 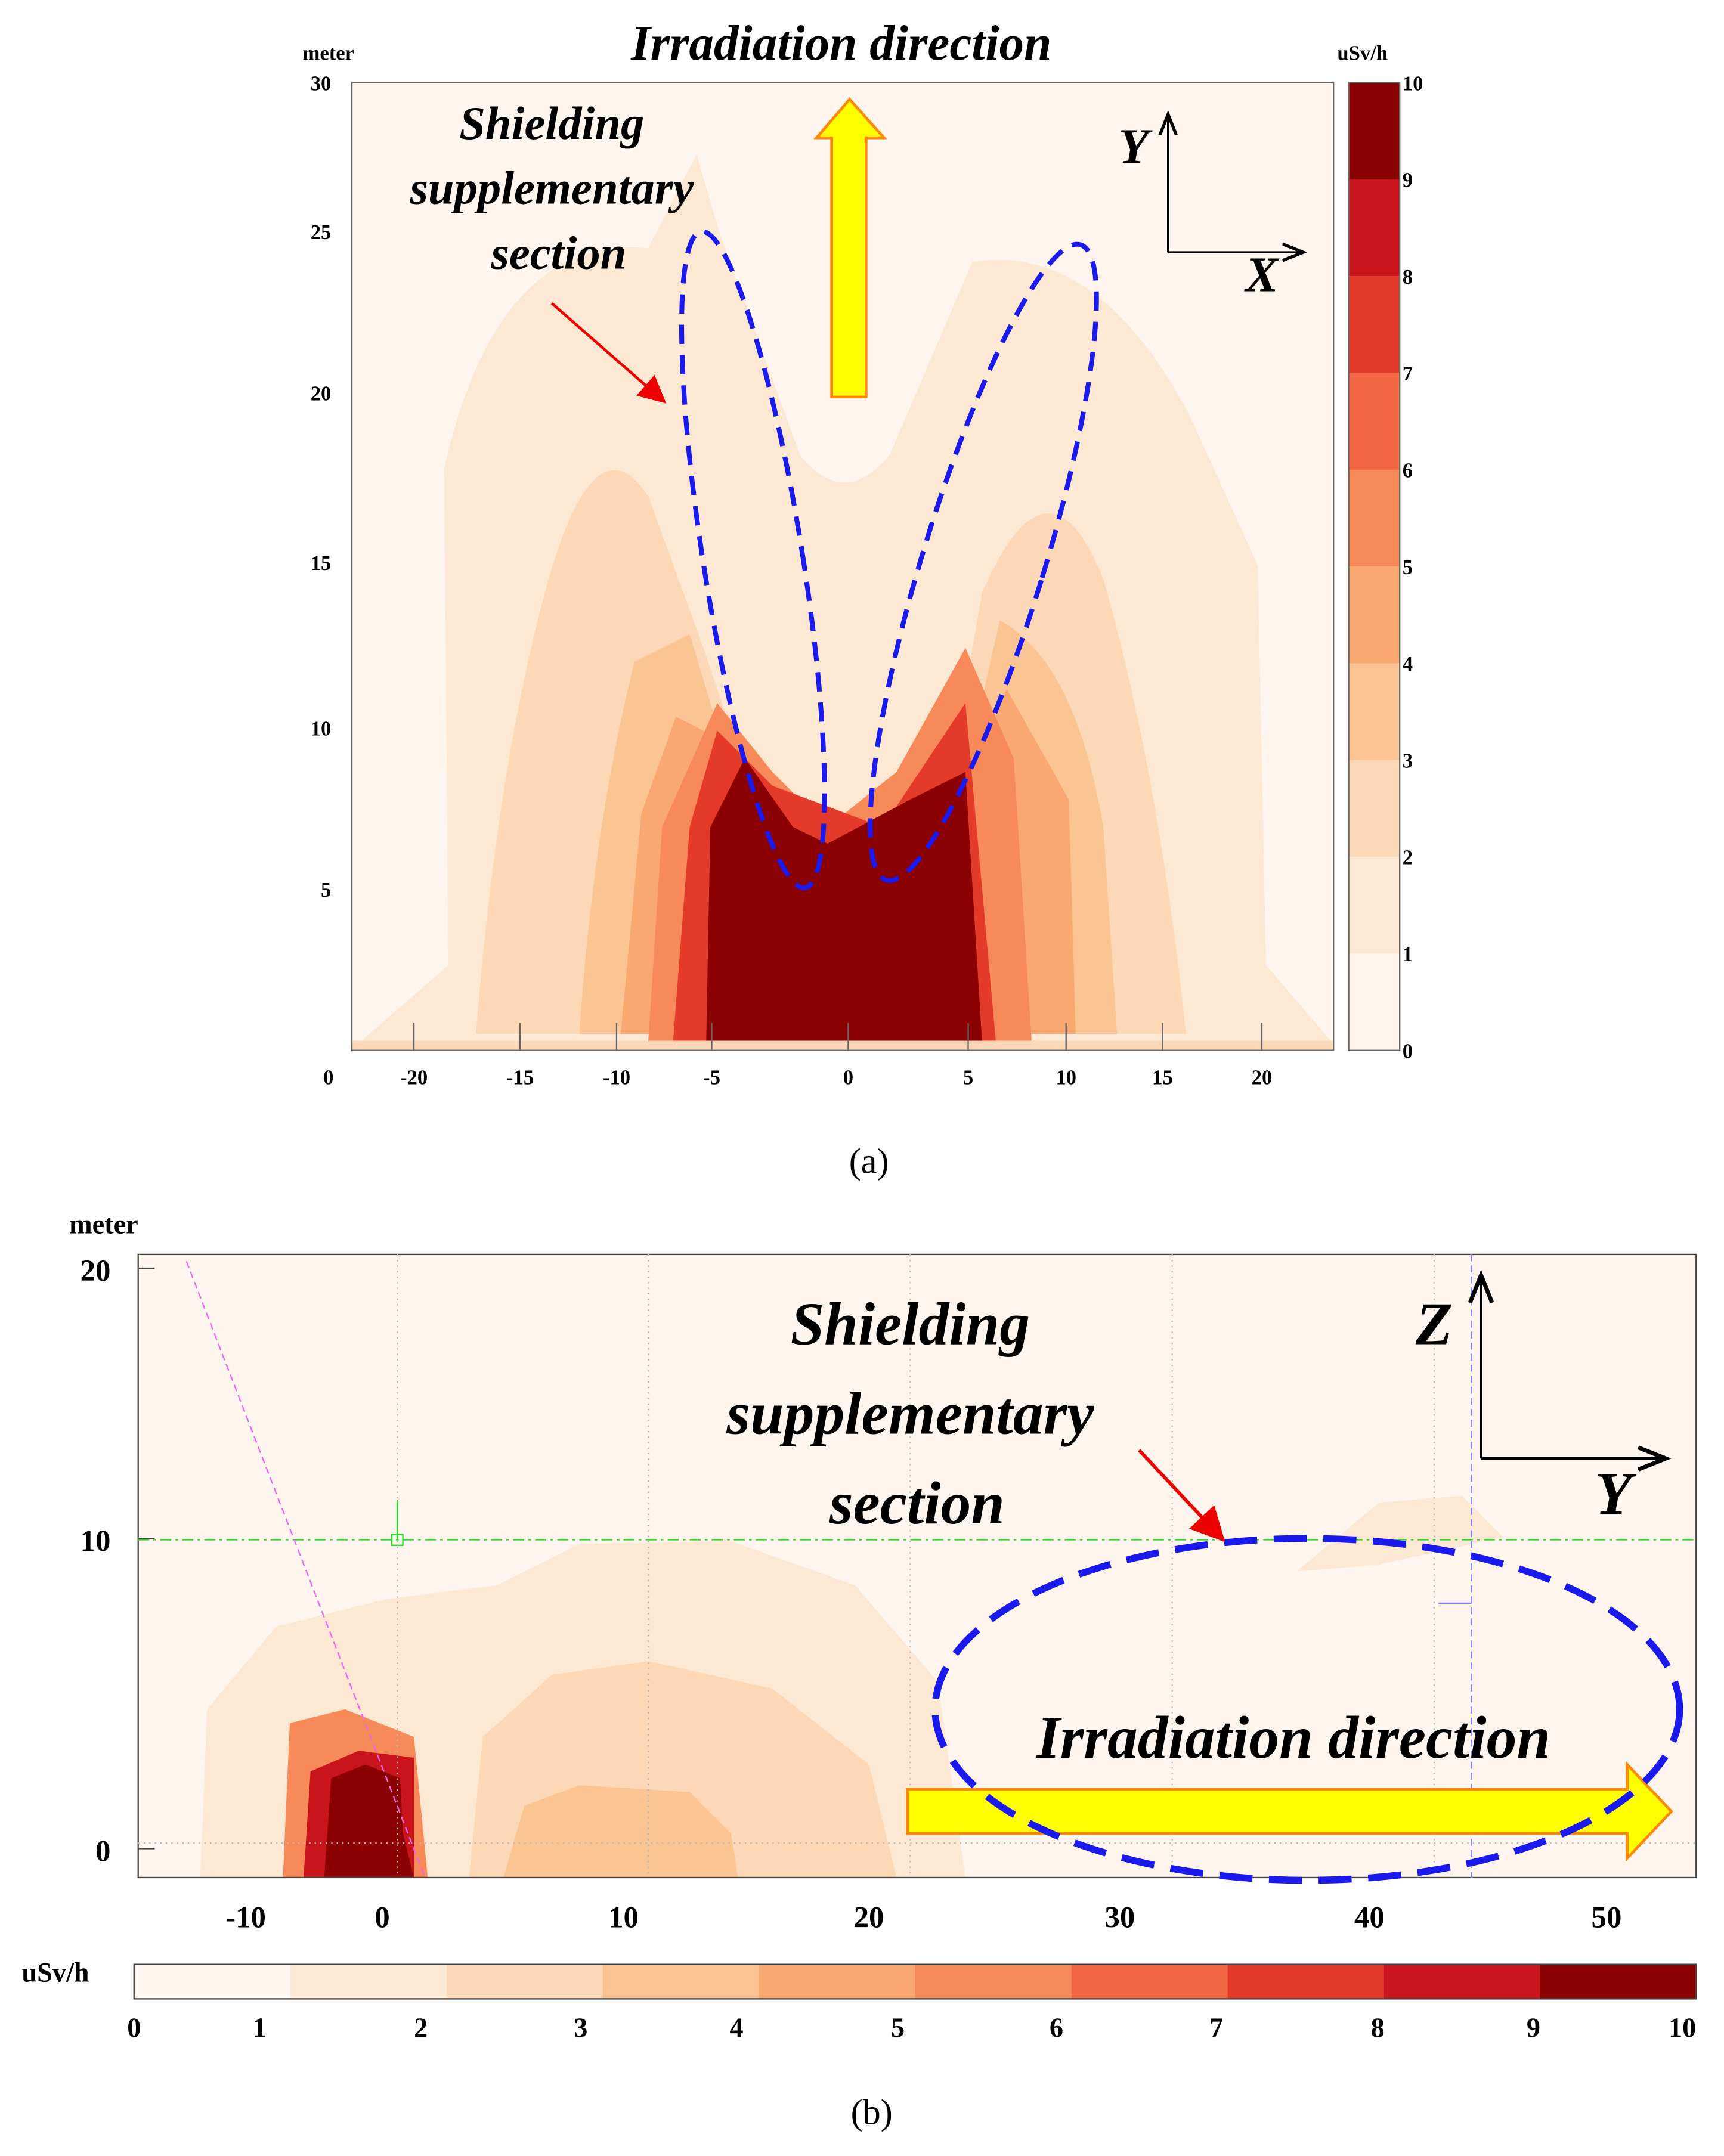 I want to click on caption: (a), so click(x=869, y=1161).